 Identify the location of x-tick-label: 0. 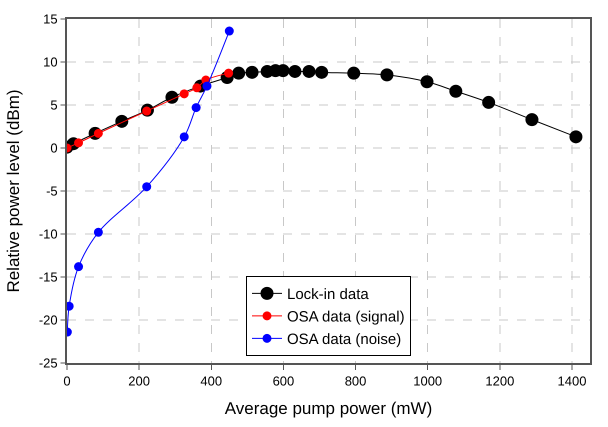
(67, 380).